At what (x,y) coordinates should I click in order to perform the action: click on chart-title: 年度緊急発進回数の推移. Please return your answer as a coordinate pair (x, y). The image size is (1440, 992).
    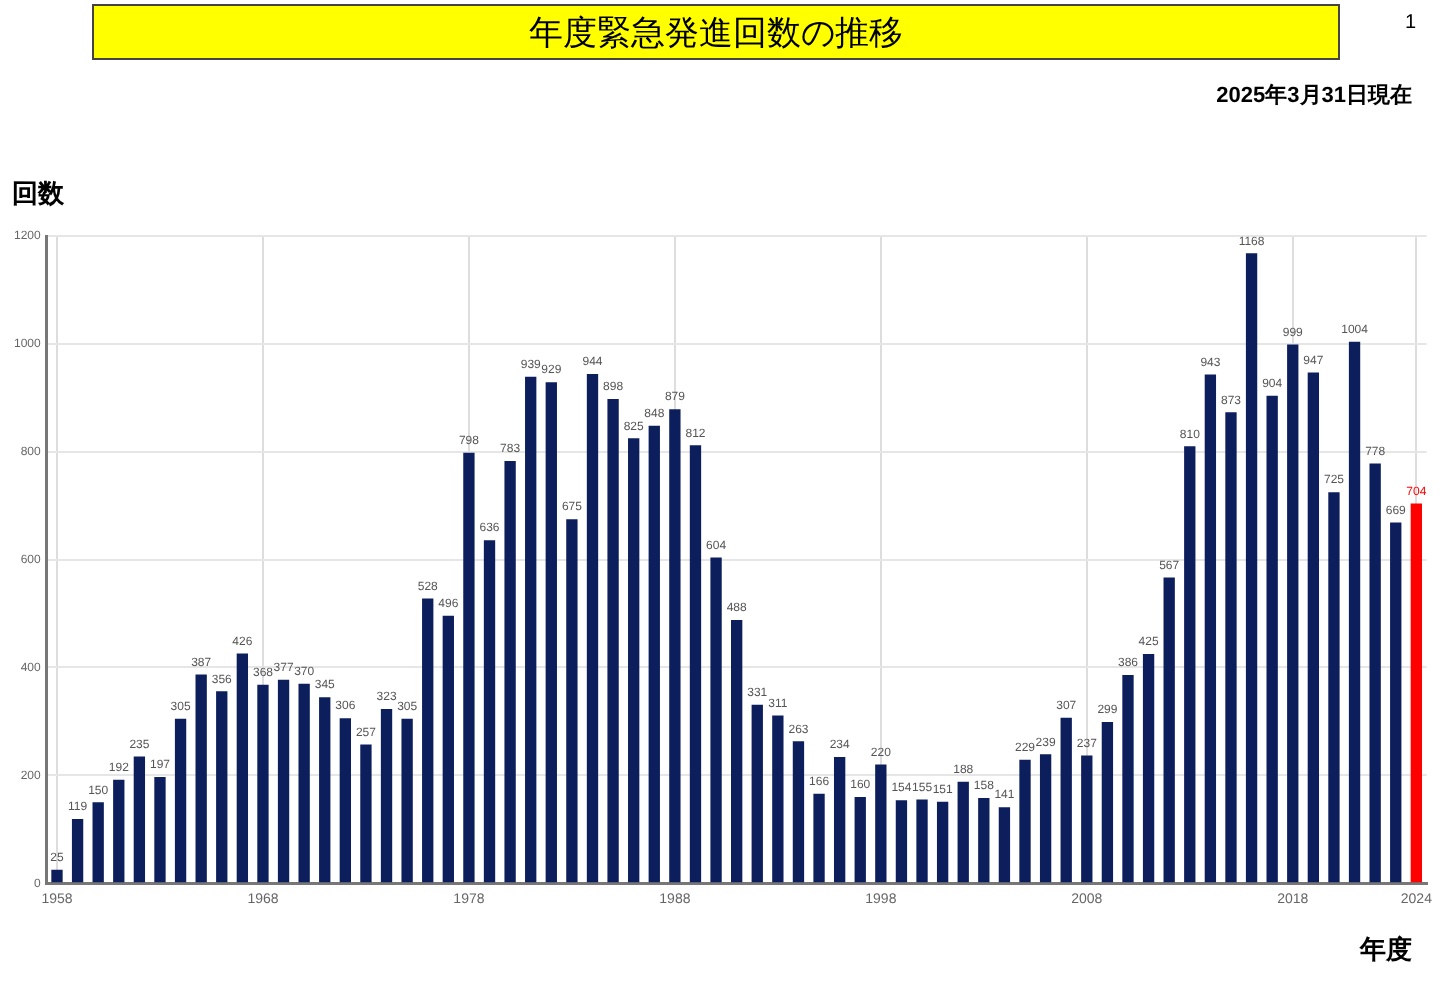
    Looking at the image, I should click on (716, 32).